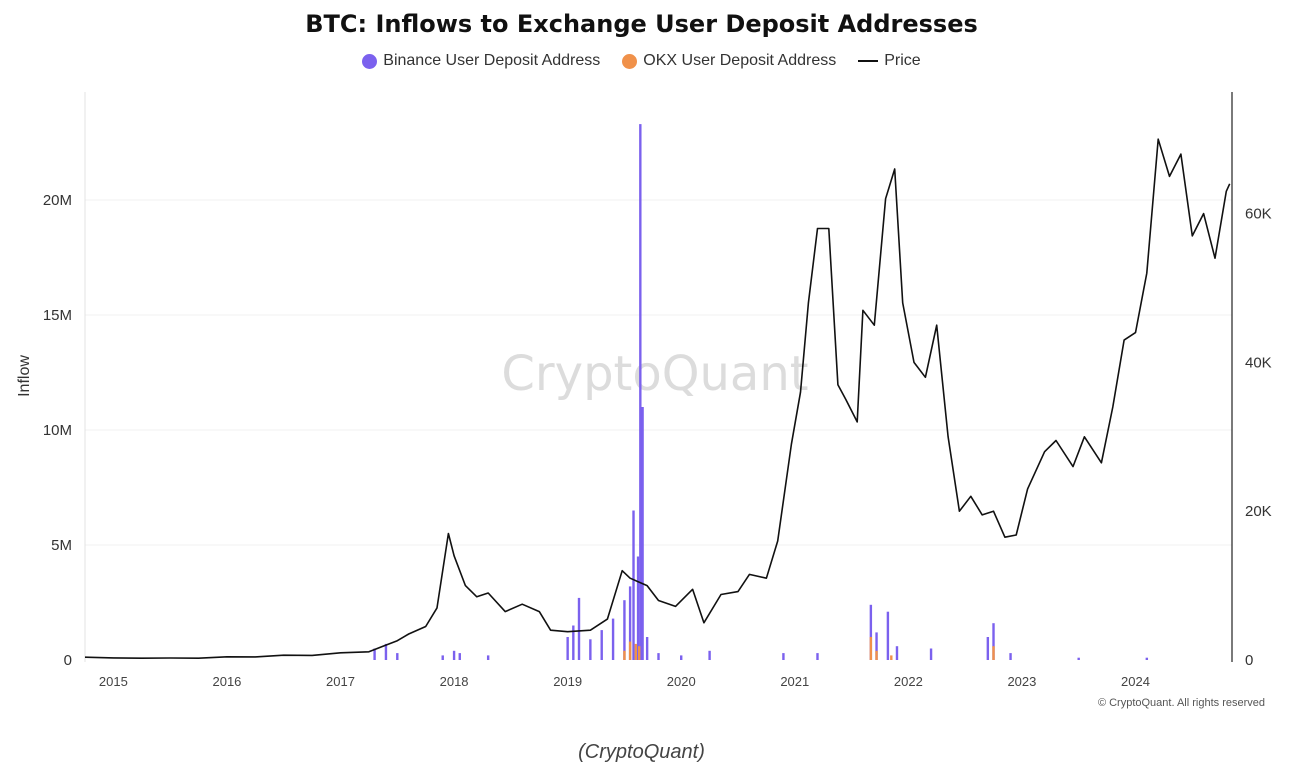 This screenshot has width=1305, height=781. I want to click on x-tick-label: 2015, so click(113, 681).